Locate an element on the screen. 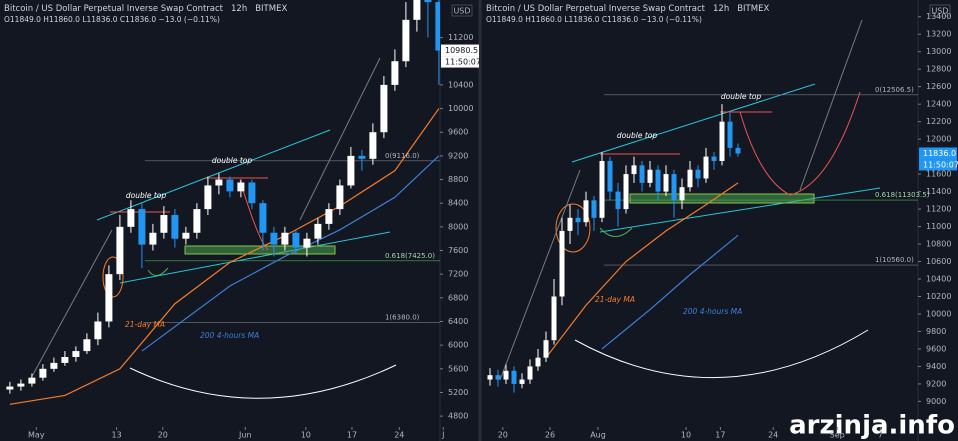 The width and height of the screenshot is (958, 441). highlight-ellipse is located at coordinates (573, 228).